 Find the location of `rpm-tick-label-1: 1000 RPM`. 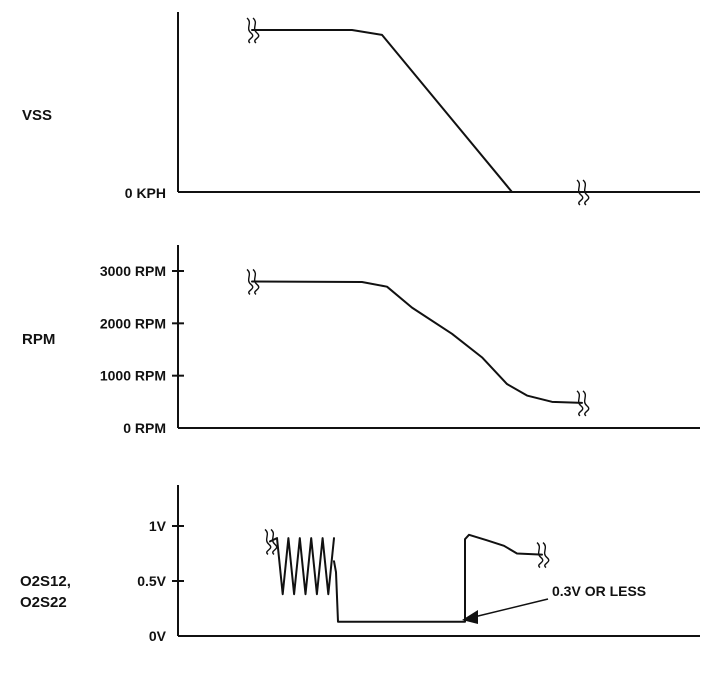

rpm-tick-label-1: 1000 RPM is located at coordinates (133, 376).